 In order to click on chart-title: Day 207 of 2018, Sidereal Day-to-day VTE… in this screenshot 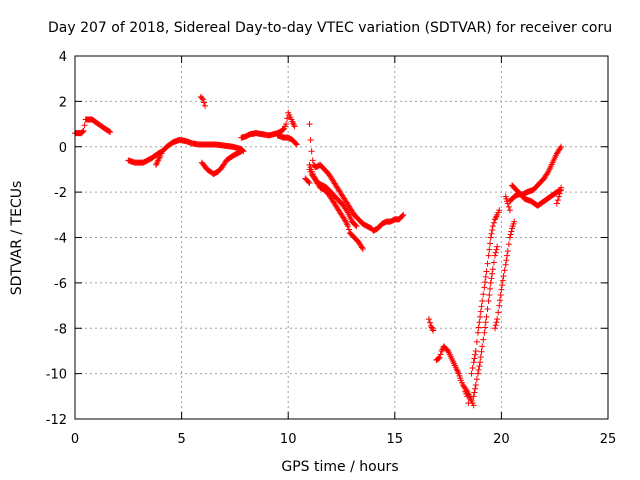, I will do `click(330, 28)`.